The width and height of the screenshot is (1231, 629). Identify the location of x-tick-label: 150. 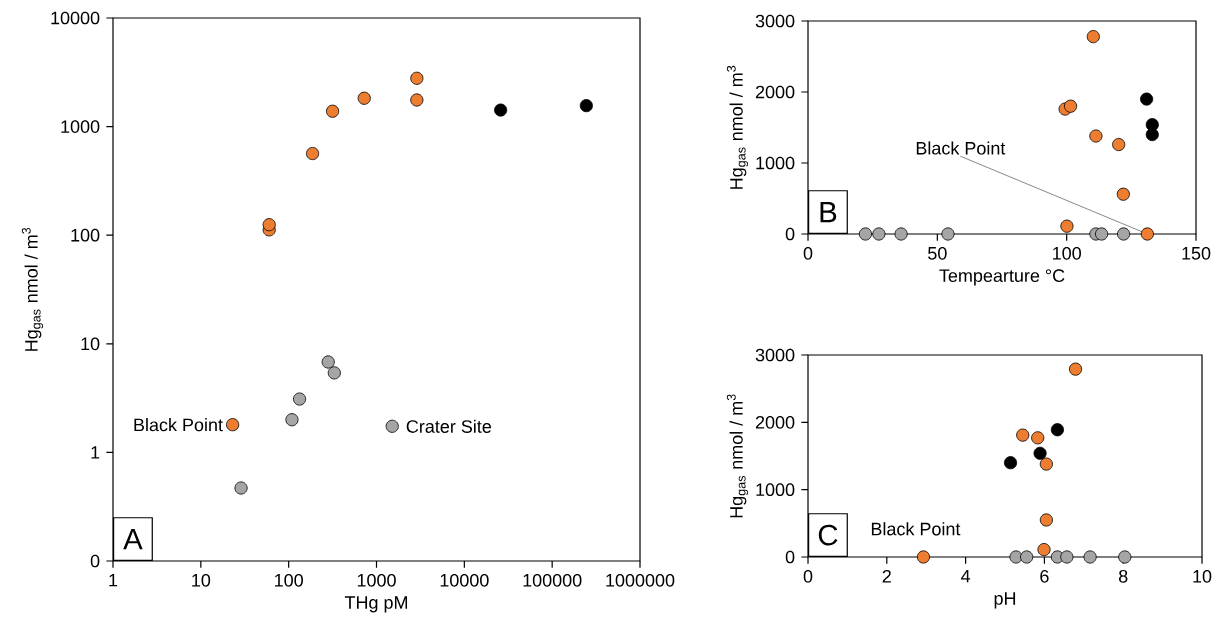
(1196, 253).